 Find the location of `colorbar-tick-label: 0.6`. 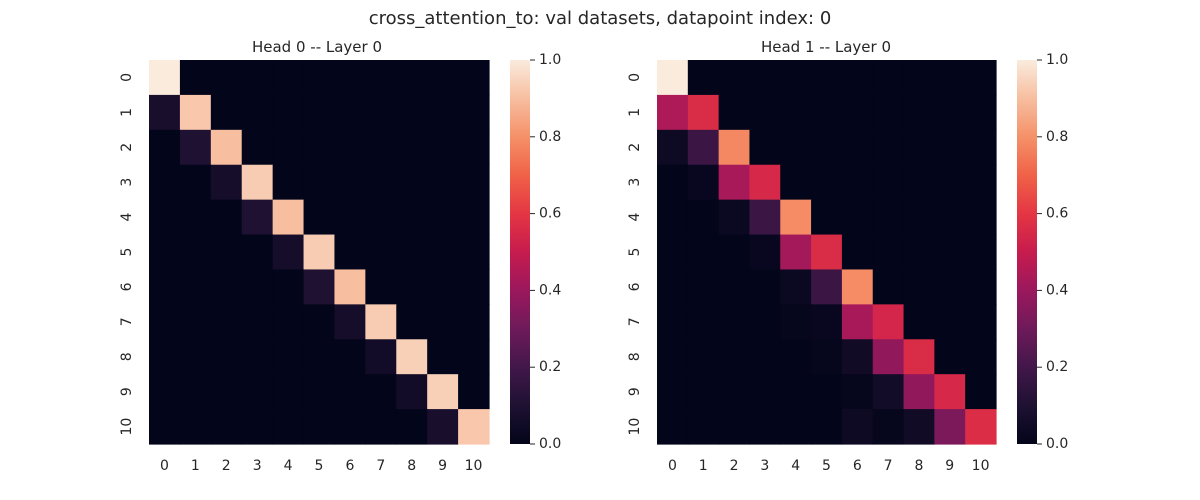

colorbar-tick-label: 0.6 is located at coordinates (550, 214).